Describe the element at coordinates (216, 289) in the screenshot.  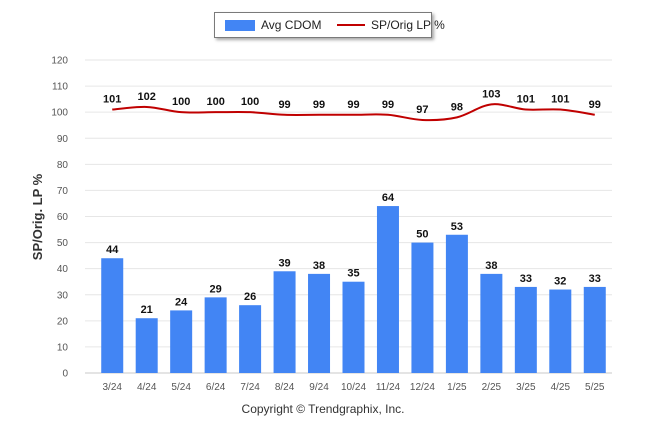
I see `bar-value-label: 29` at that location.